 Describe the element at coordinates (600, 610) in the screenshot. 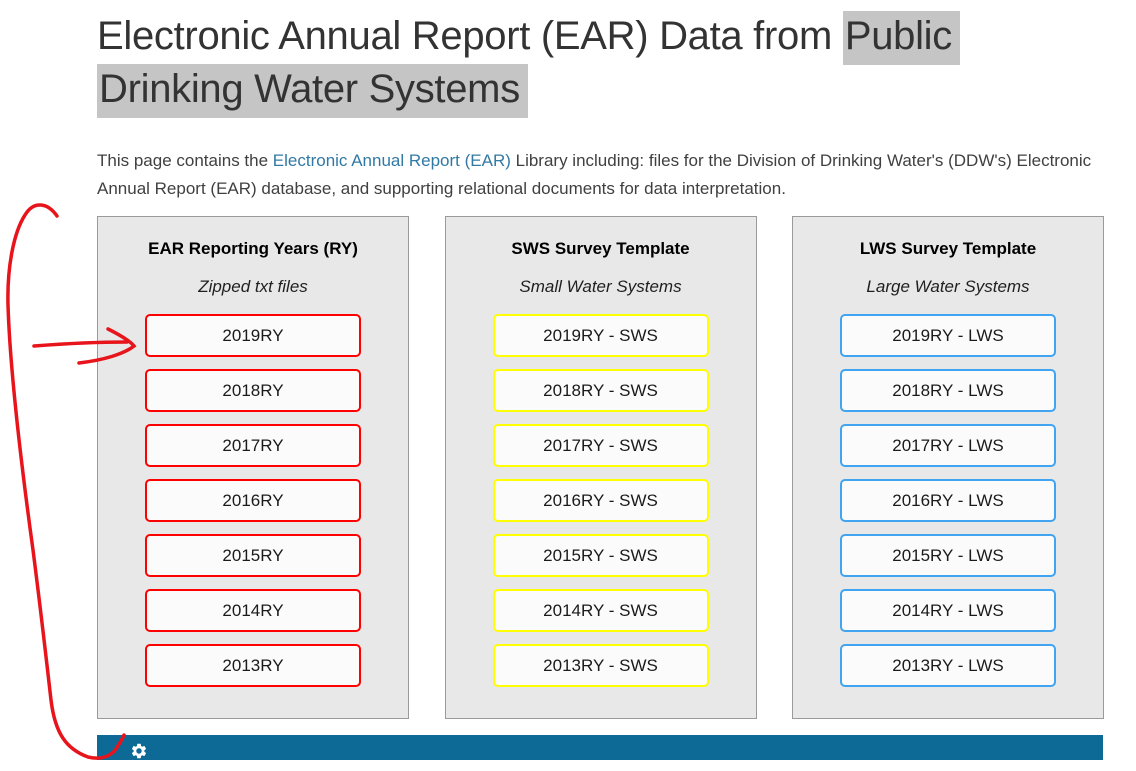

I see `download-button-2014ry-sws: 2014RY - SWS` at that location.